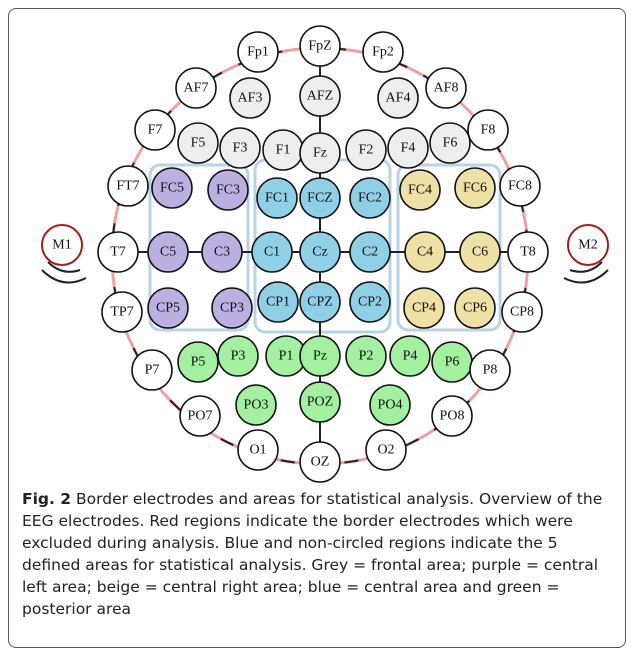 This screenshot has width=636, height=657. Describe the element at coordinates (238, 356) in the screenshot. I see `electrode-label: P3` at that location.